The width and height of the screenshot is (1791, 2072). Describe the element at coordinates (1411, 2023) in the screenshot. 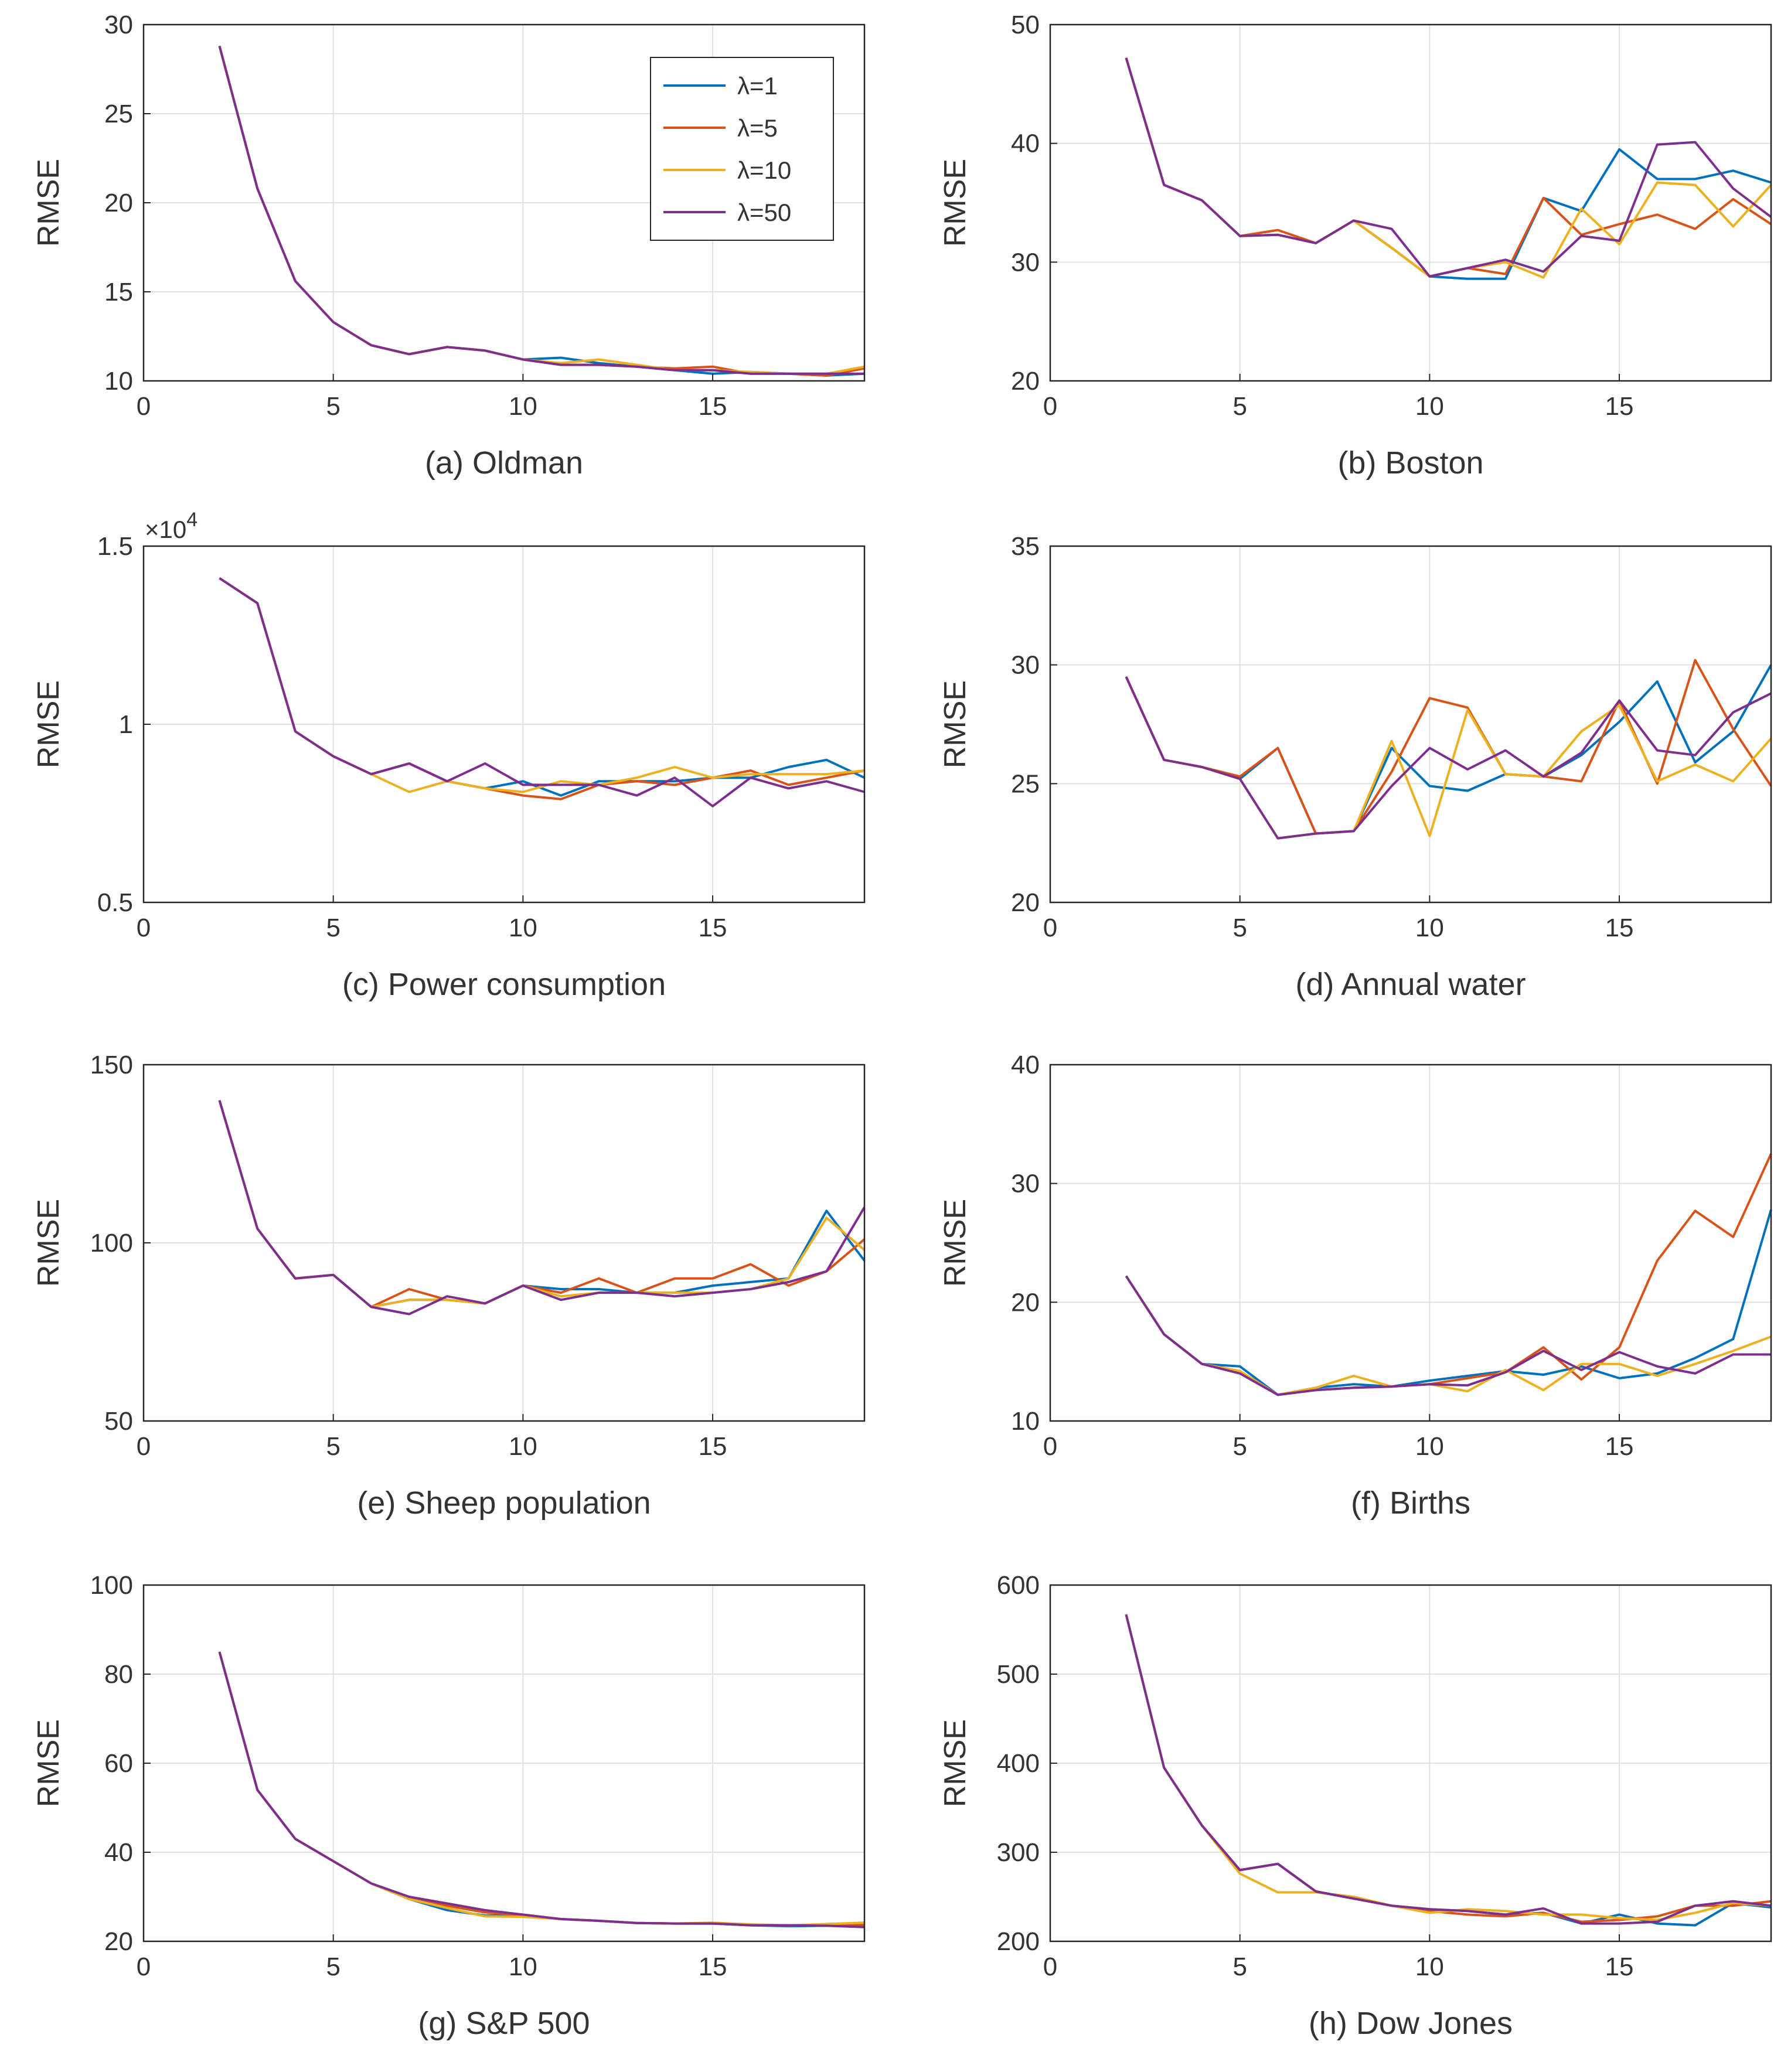

I see `subplot-caption: (h) Dow Jones` at that location.